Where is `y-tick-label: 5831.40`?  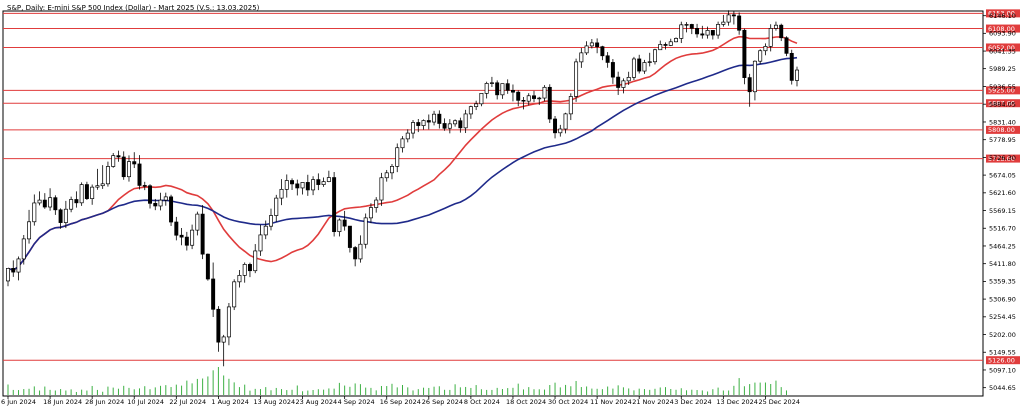
y-tick-label: 5831.40 is located at coordinates (1002, 122).